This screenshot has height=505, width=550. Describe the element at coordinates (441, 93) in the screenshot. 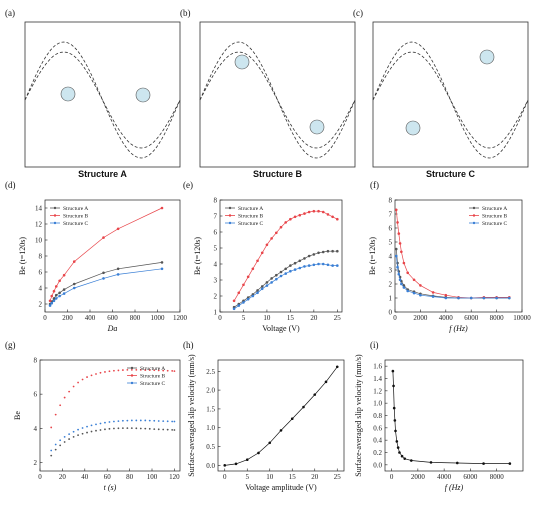

I see `structure-panel-c: (c) Structure C` at that location.